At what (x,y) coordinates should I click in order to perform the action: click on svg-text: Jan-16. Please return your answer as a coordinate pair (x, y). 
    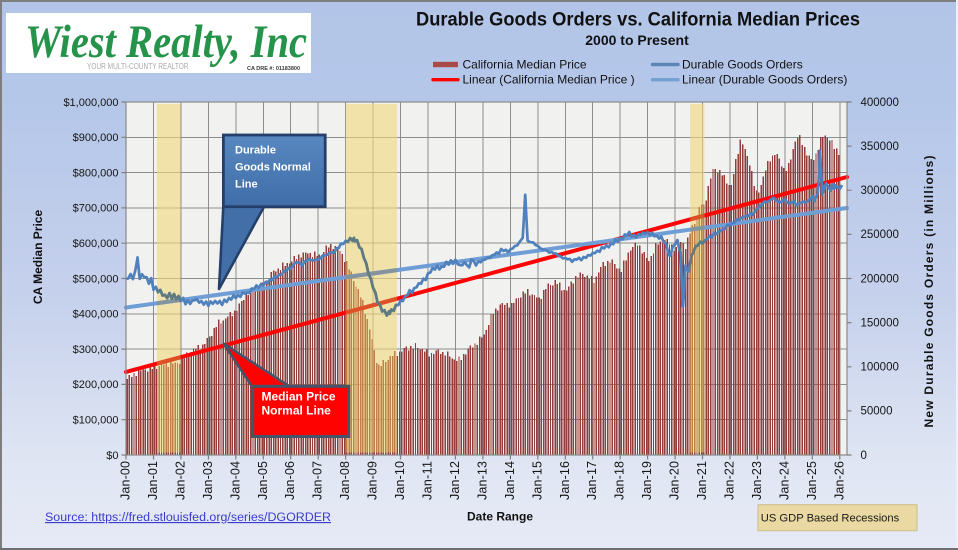
    Looking at the image, I should click on (565, 480).